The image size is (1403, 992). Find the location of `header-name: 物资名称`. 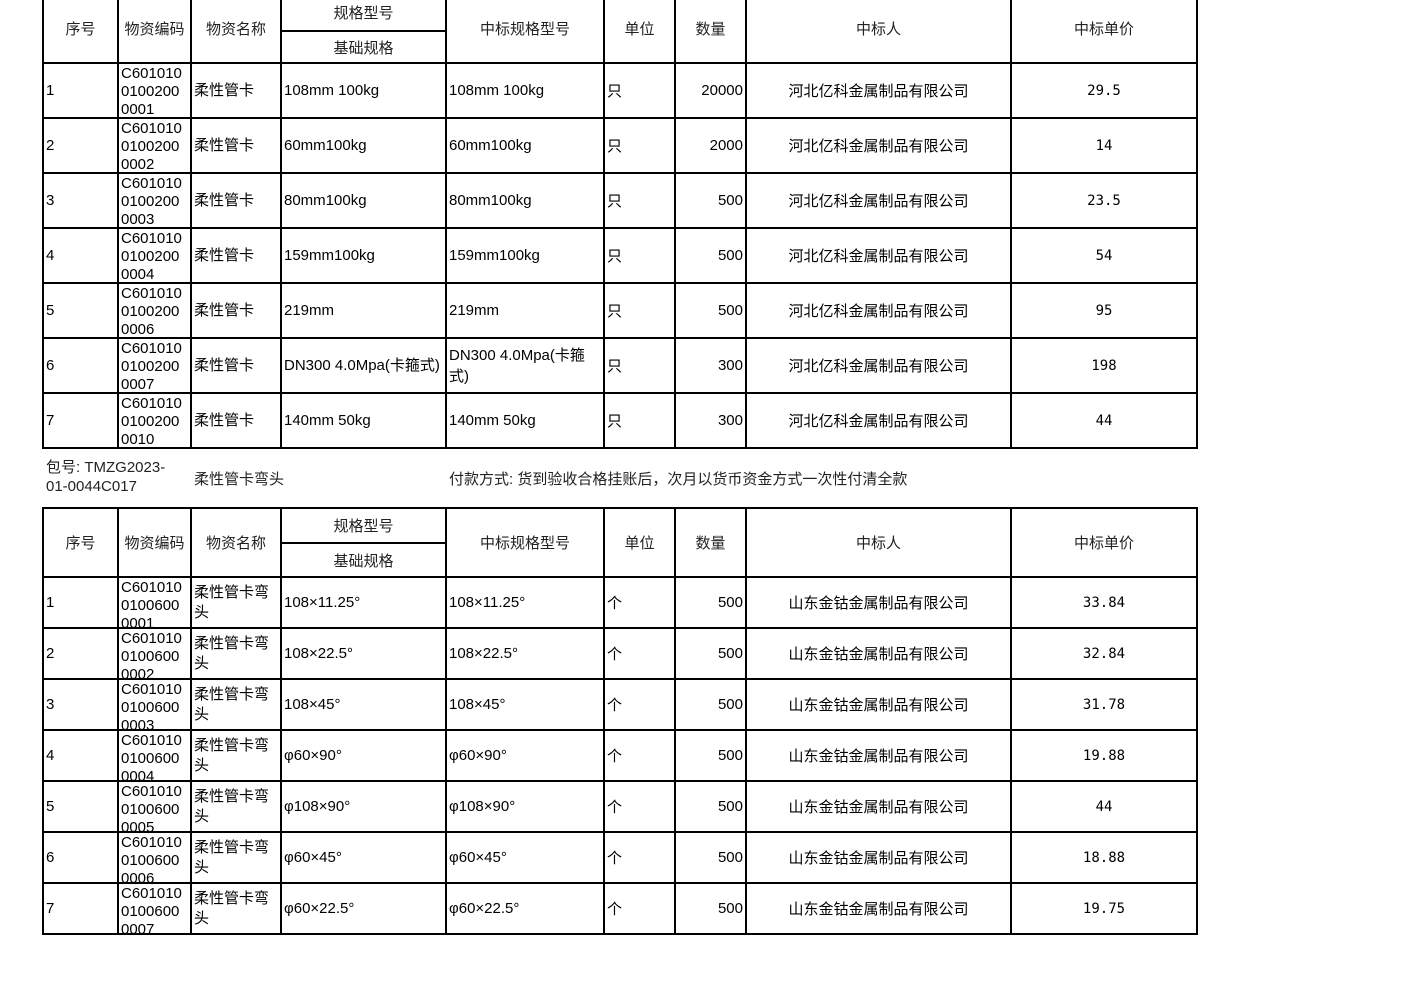

header-name: 物资名称 is located at coordinates (236, 542).